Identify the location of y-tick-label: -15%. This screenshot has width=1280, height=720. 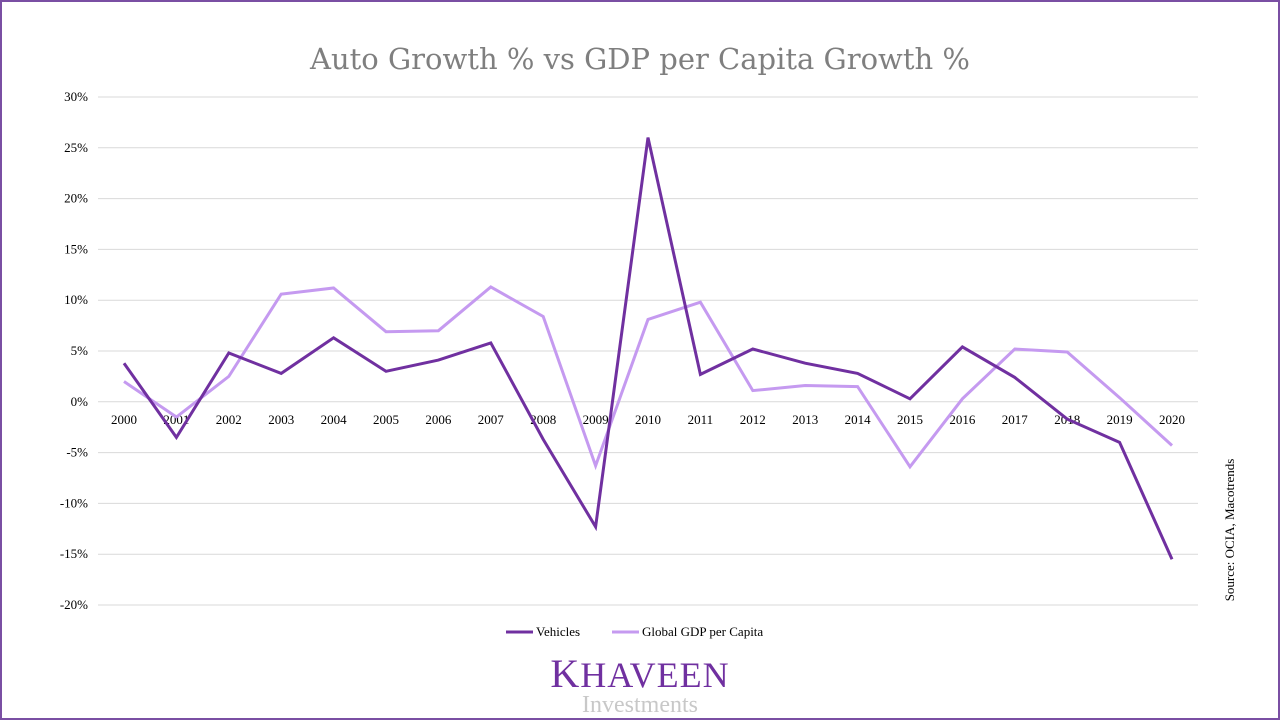
(74, 553).